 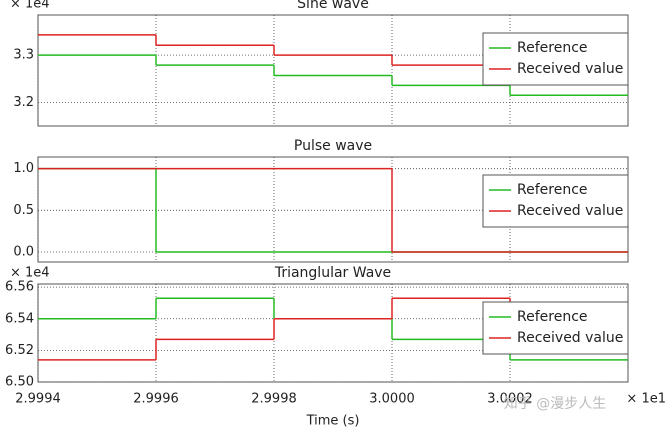 What do you see at coordinates (333, 6) in the screenshot?
I see `subplot-title: Sine wave` at bounding box center [333, 6].